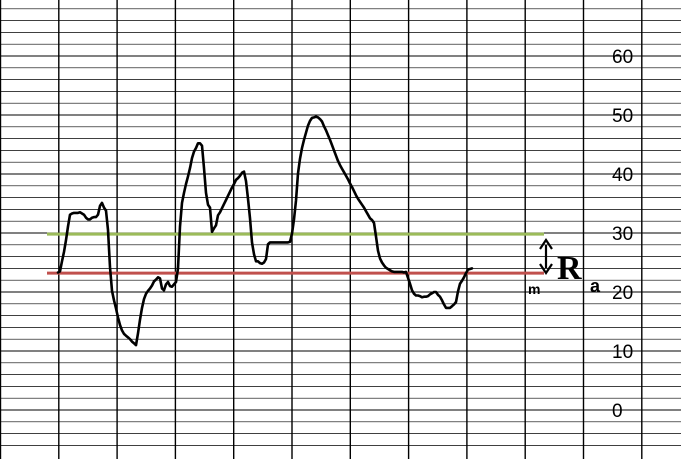 This screenshot has width=681, height=459. What do you see at coordinates (569, 268) in the screenshot?
I see `ra-label: R` at bounding box center [569, 268].